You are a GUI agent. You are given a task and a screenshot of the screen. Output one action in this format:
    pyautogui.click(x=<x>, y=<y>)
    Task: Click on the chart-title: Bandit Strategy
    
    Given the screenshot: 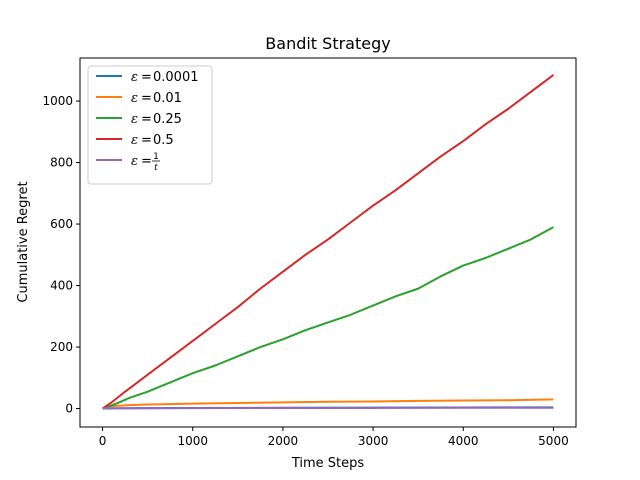 What is the action you would take?
    pyautogui.click(x=327, y=43)
    